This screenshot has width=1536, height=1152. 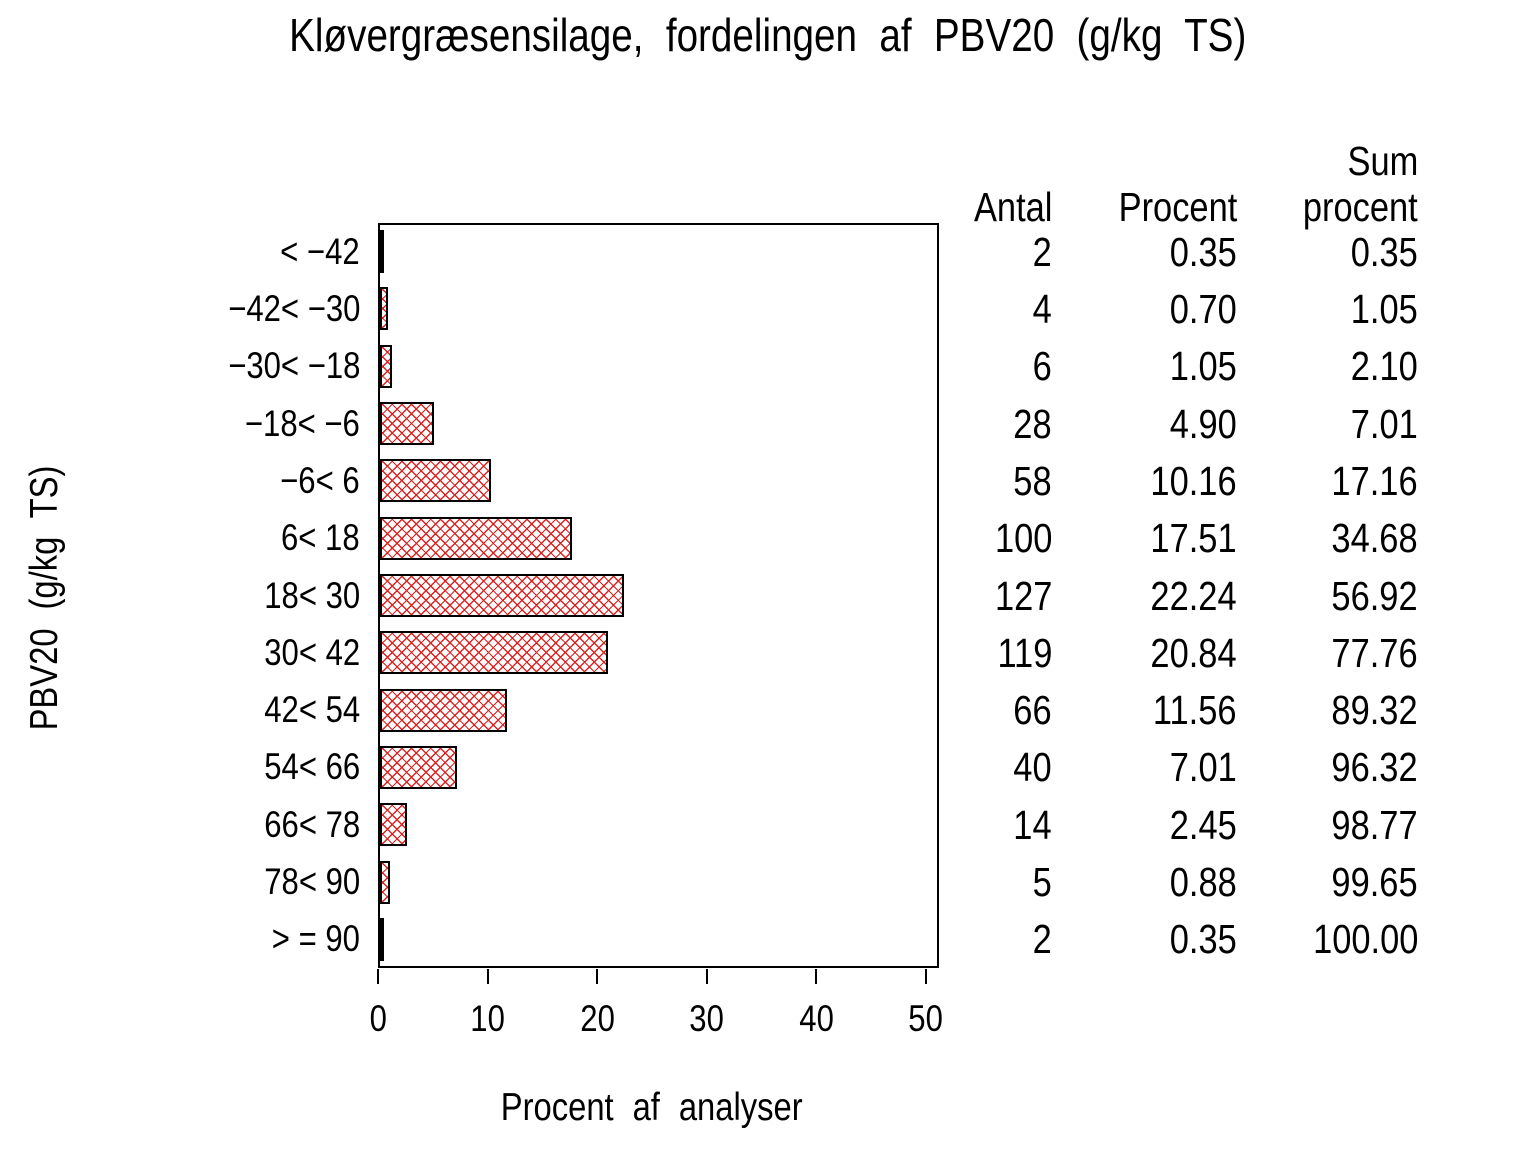 What do you see at coordinates (312, 882) in the screenshot?
I see `category-label: 78< 90` at bounding box center [312, 882].